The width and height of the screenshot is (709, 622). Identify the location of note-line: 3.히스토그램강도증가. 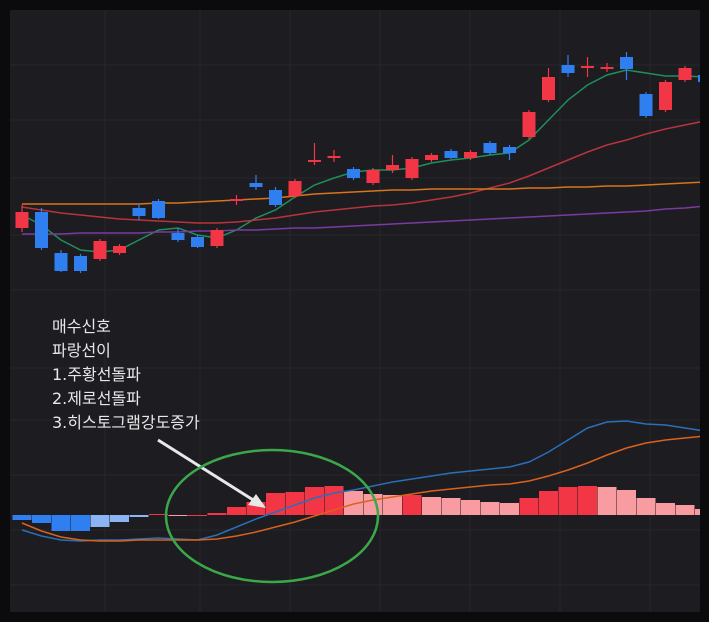
(126, 422).